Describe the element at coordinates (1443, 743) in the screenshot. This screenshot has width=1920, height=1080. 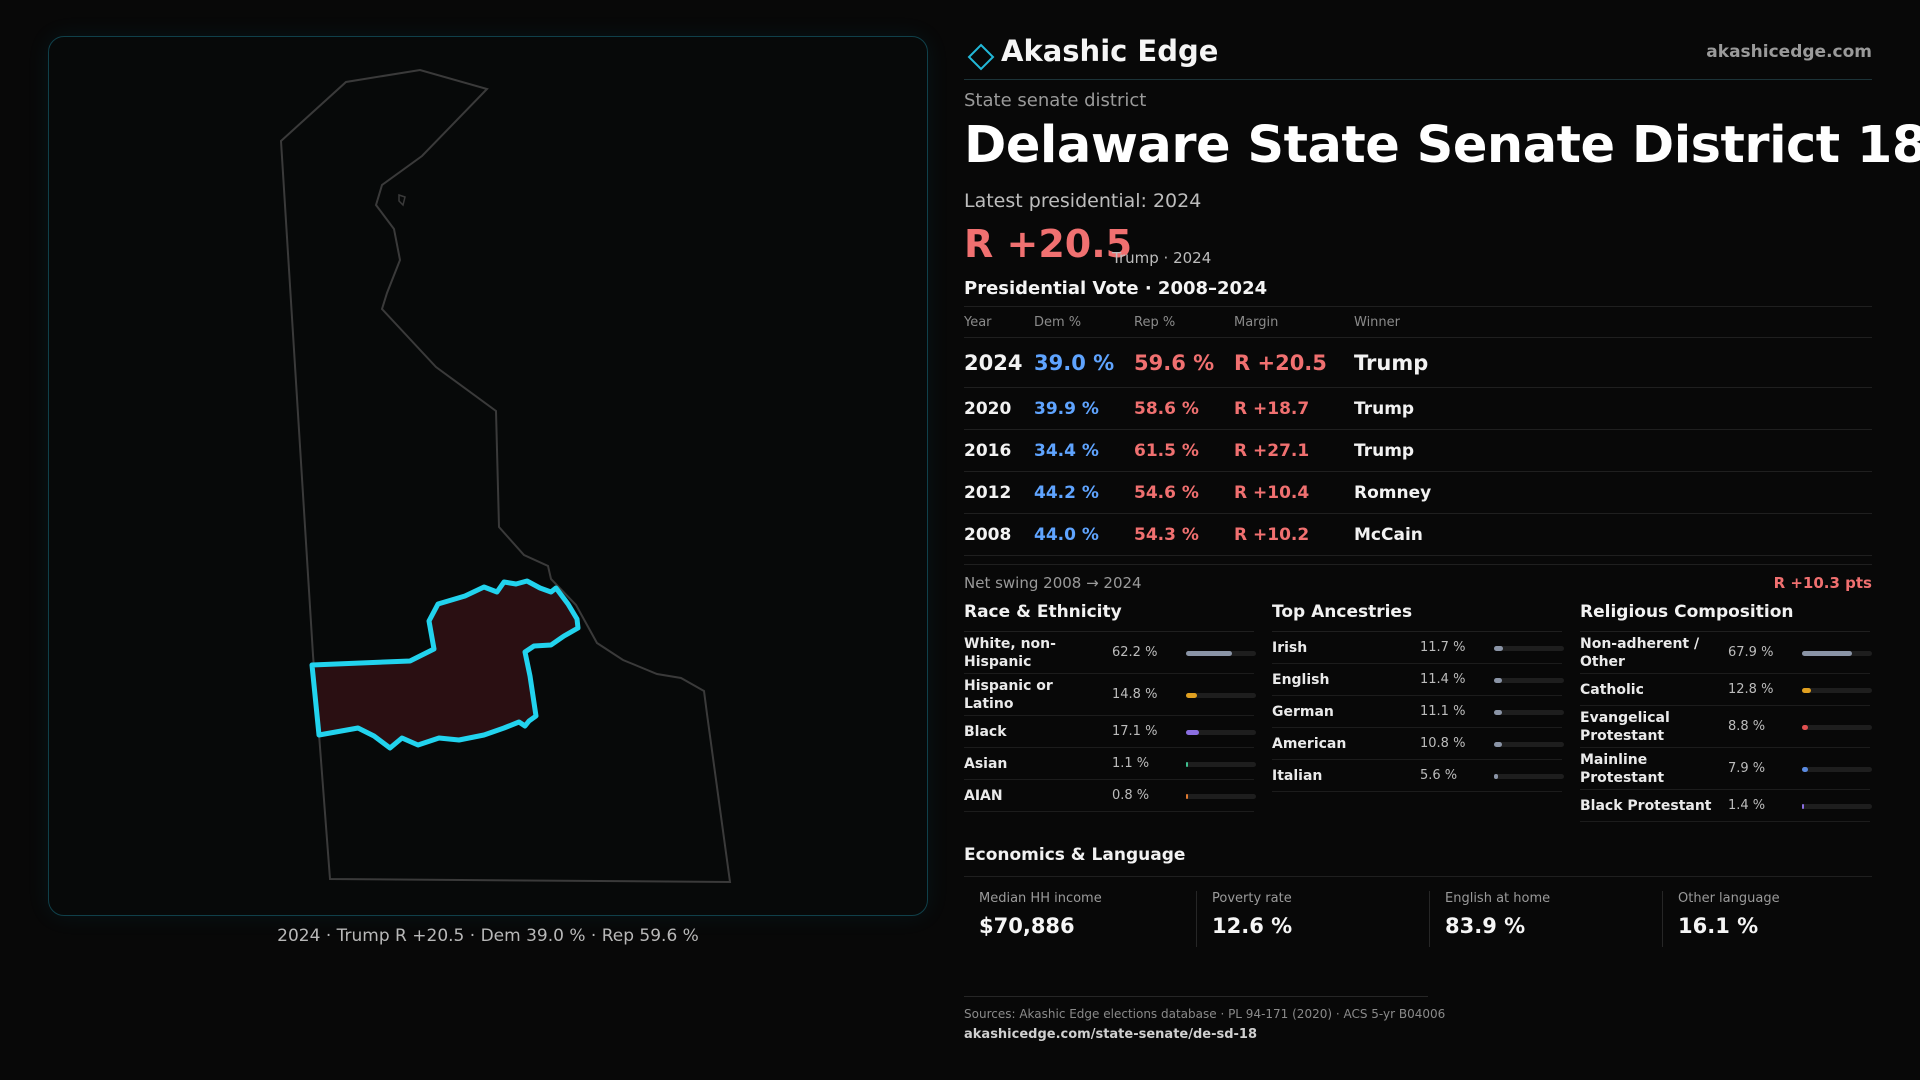
I see `demo-percent: 10.8 %` at that location.